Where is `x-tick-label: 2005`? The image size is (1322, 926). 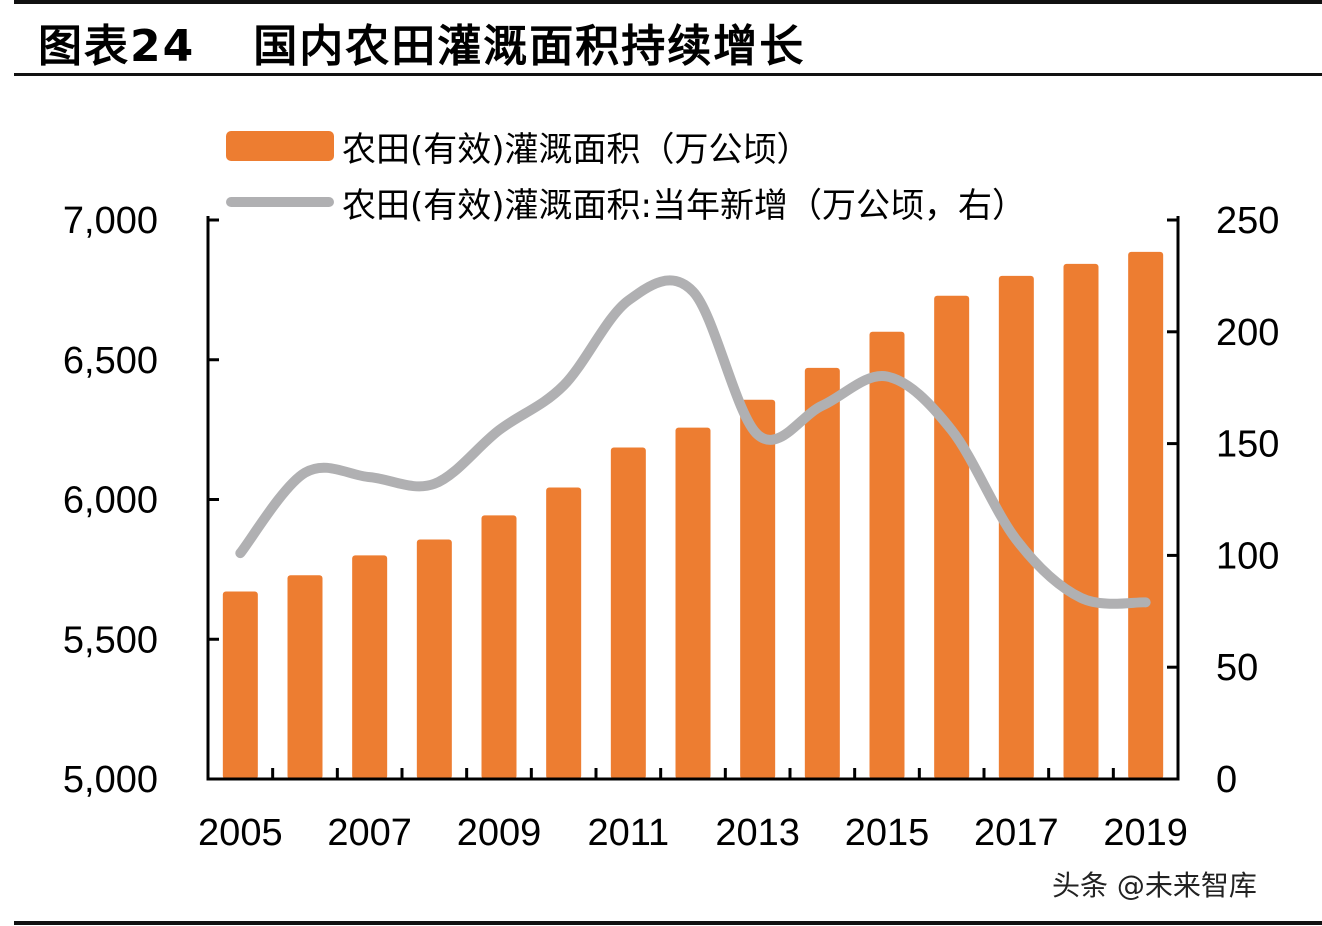 x-tick-label: 2005 is located at coordinates (240, 833).